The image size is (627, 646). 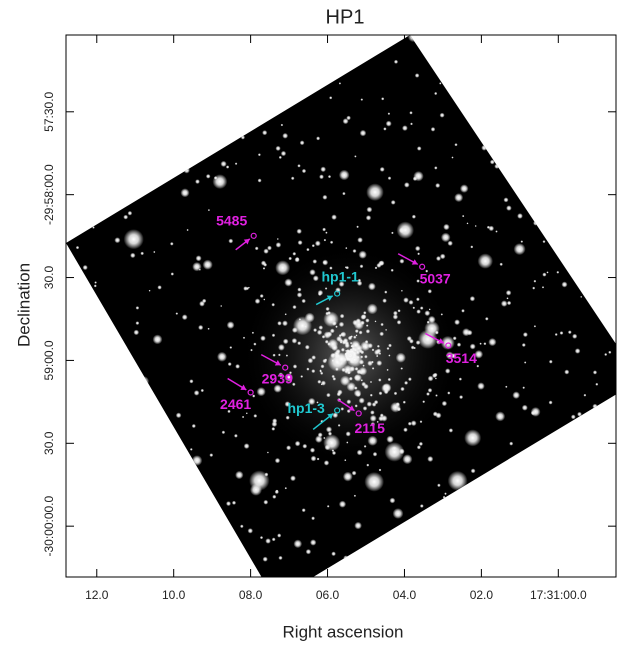 What do you see at coordinates (174, 595) in the screenshot?
I see `x-tick-label: 10.0` at bounding box center [174, 595].